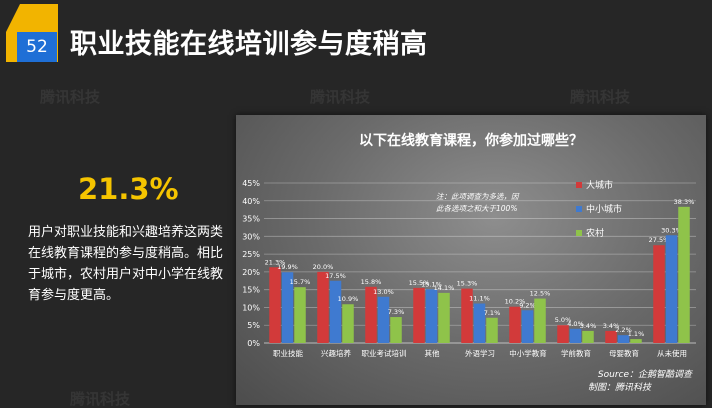 The image size is (712, 408). Describe the element at coordinates (251, 290) in the screenshot. I see `y-tick-label: 15%` at that location.